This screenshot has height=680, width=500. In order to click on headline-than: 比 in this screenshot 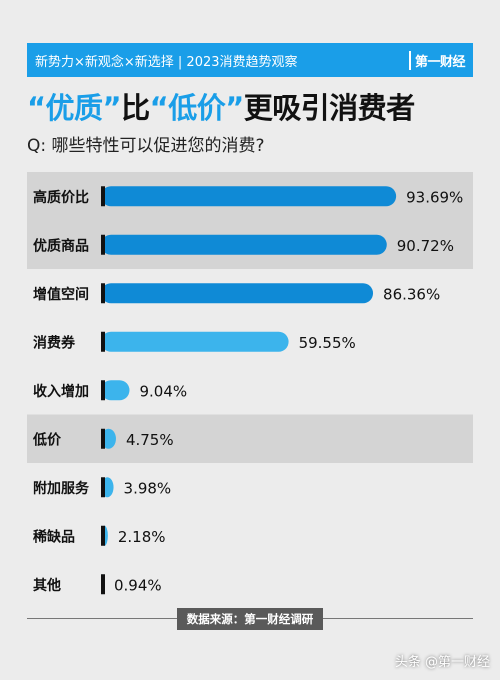, I will do `click(135, 108)`.